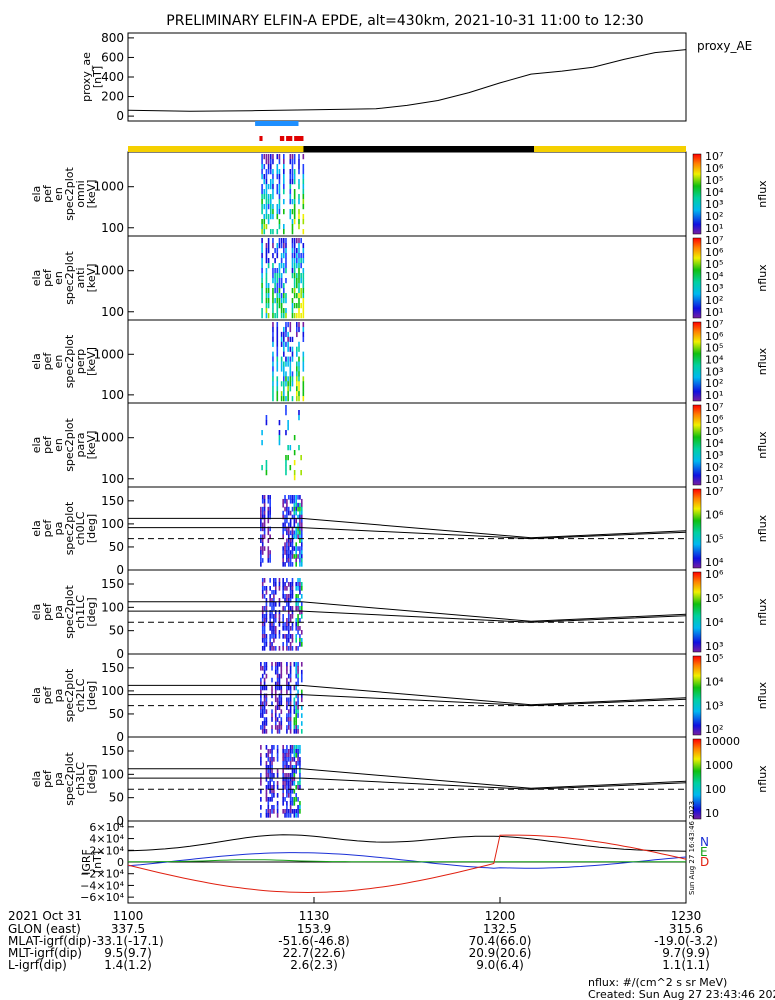 This screenshot has height=1000, width=775. I want to click on pitch-angle-ch3LC-ylabel-line: ela, so click(36, 779).